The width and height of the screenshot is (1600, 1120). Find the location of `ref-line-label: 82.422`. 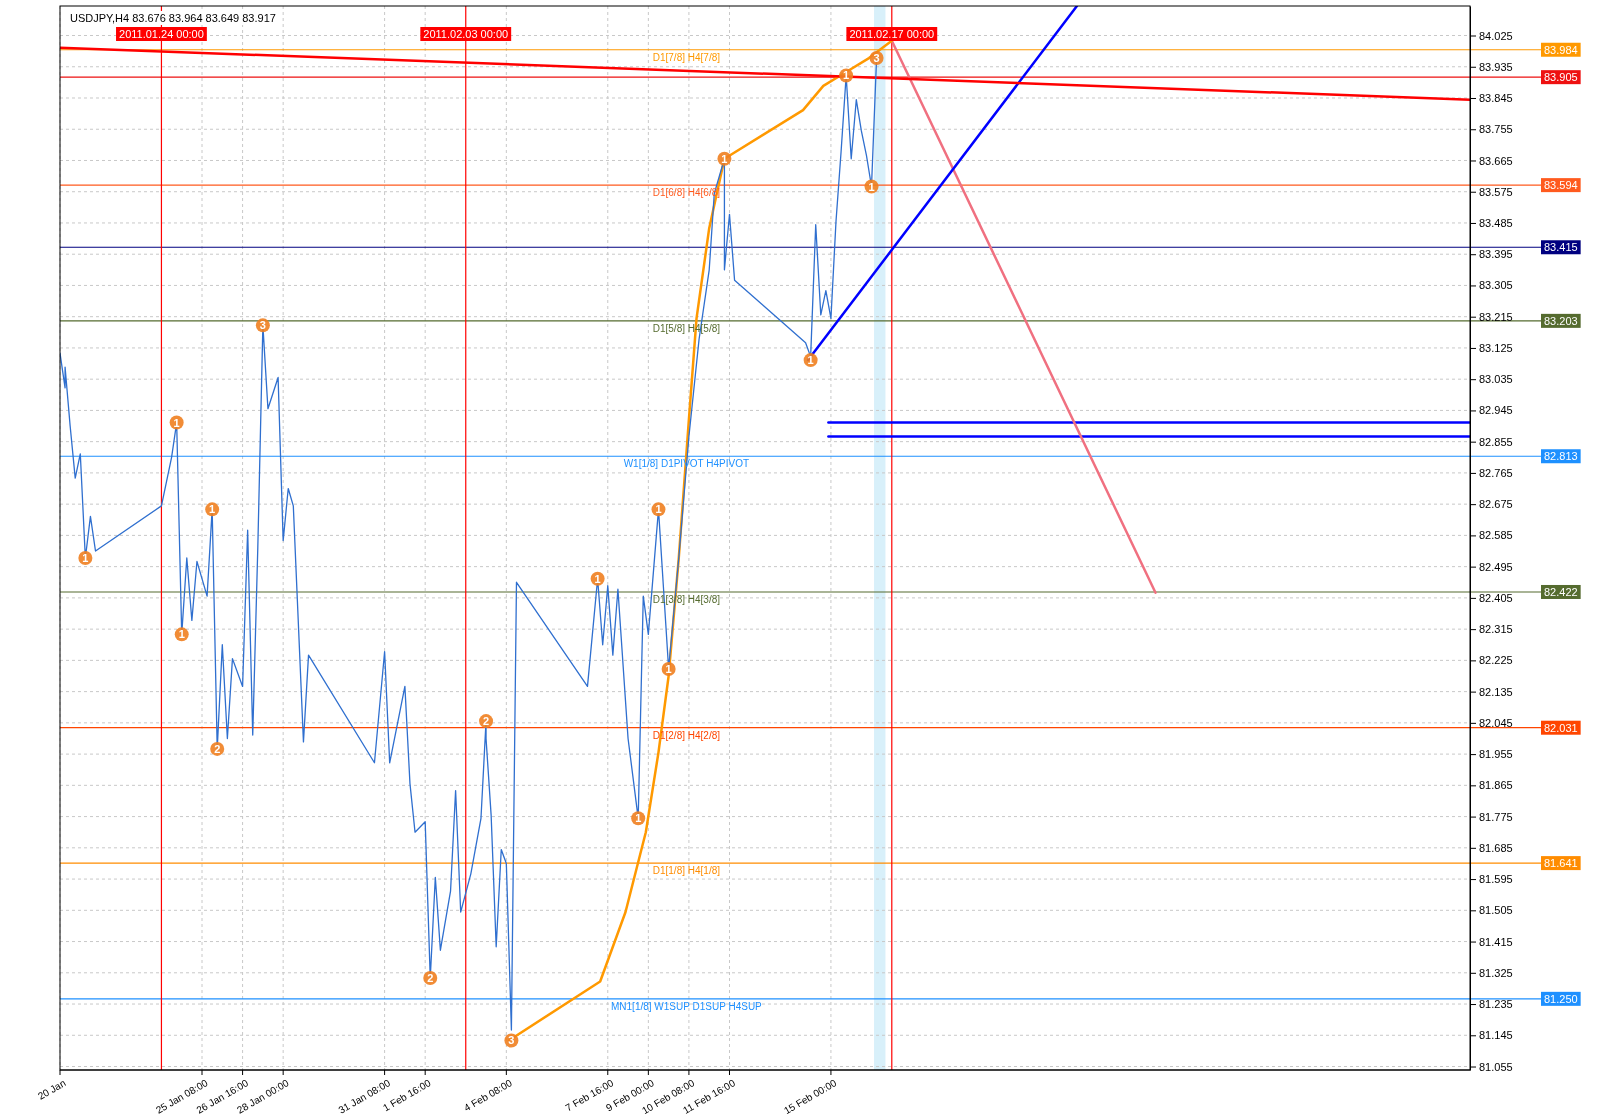

ref-line-label: 82.422 is located at coordinates (1561, 591).